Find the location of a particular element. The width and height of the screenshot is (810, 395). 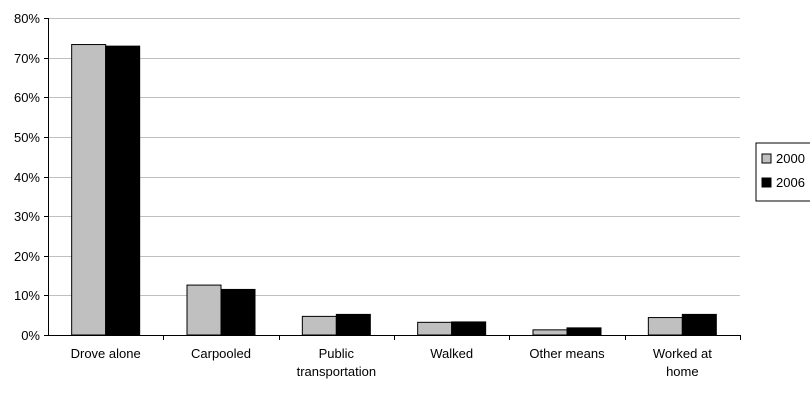

legend: 2000 2006 is located at coordinates (782, 172).